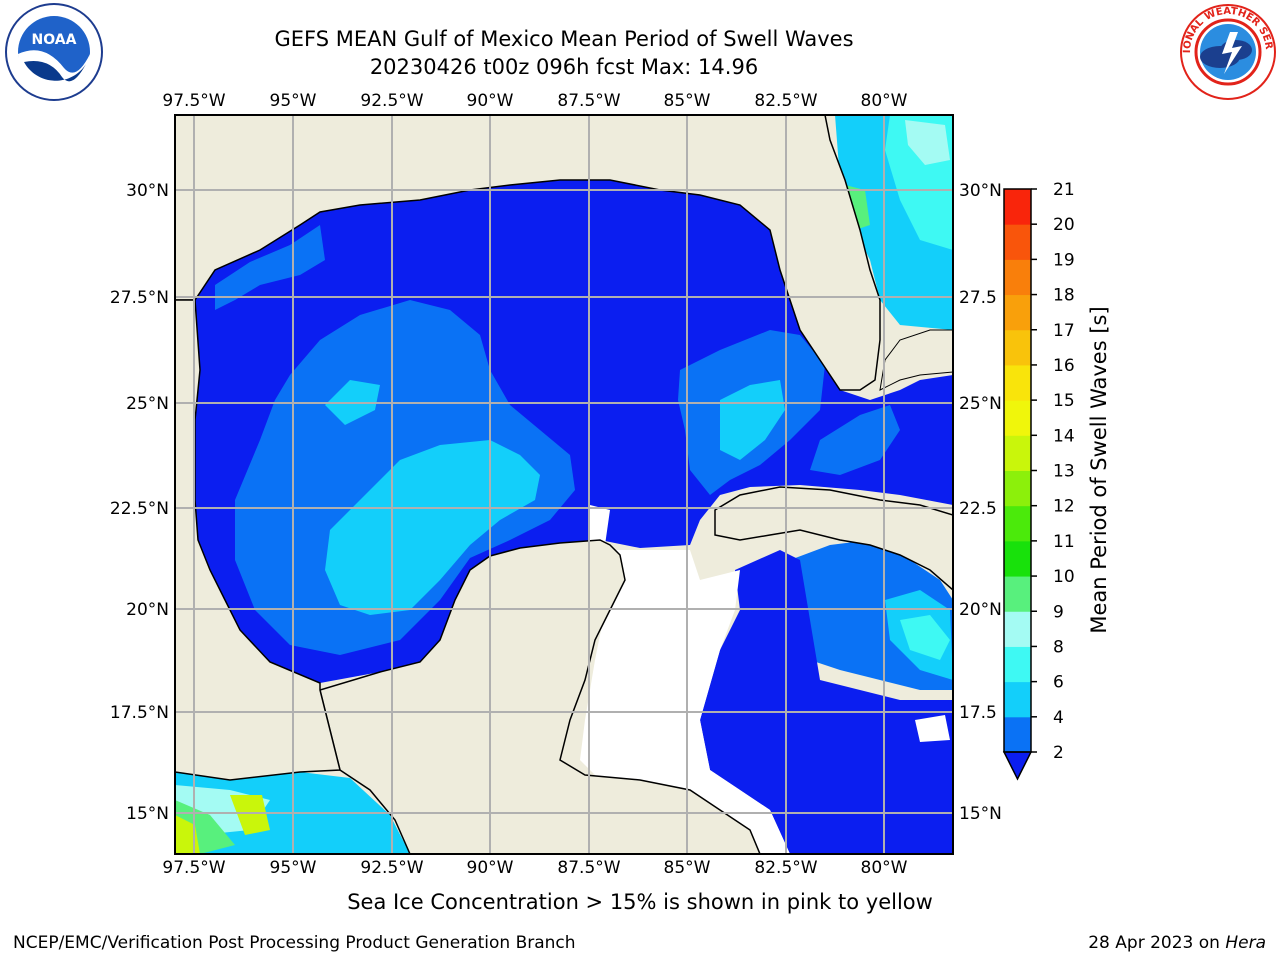 The image size is (1280, 960). Describe the element at coordinates (1245, 943) in the screenshot. I see `footer-host: Hera` at that location.